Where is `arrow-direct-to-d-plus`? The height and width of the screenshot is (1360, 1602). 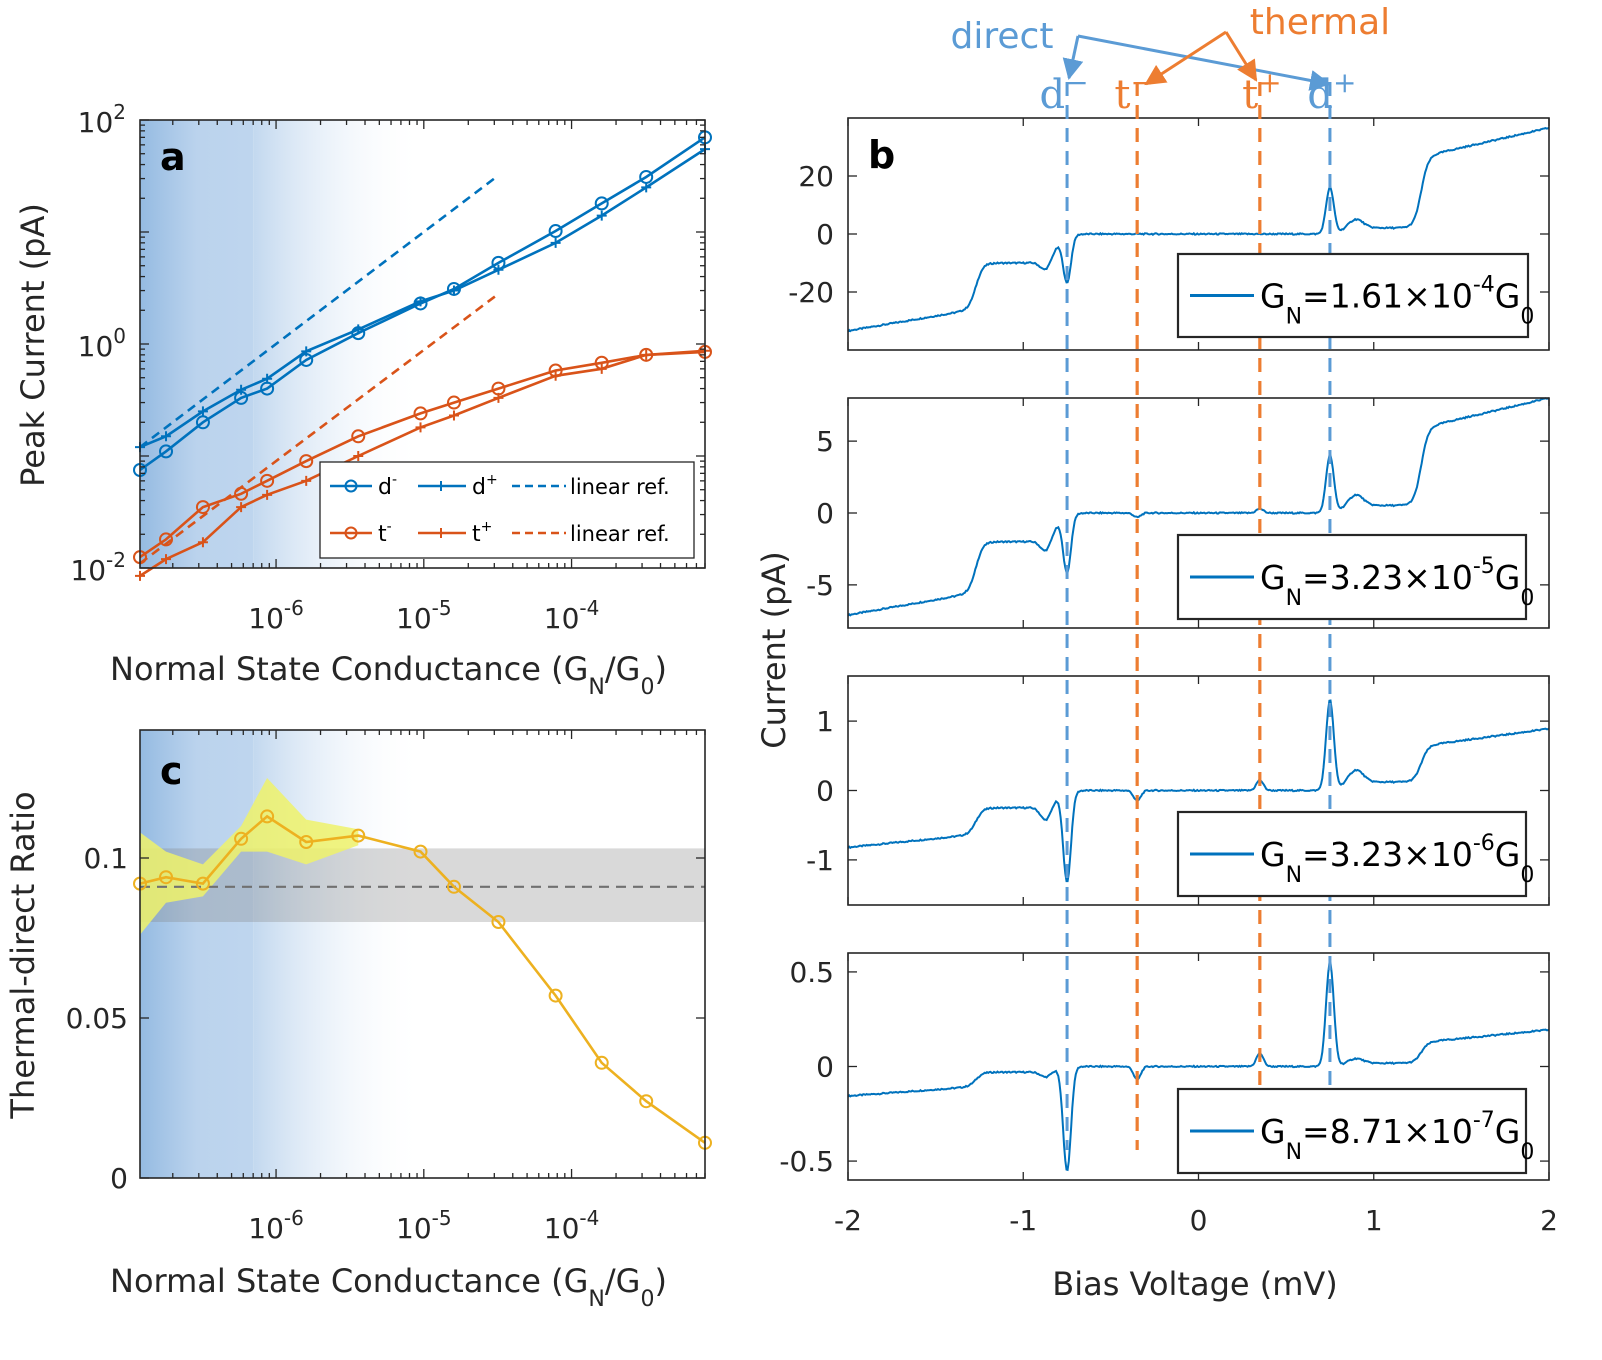 arrow-direct-to-d-plus is located at coordinates (1204, 62).